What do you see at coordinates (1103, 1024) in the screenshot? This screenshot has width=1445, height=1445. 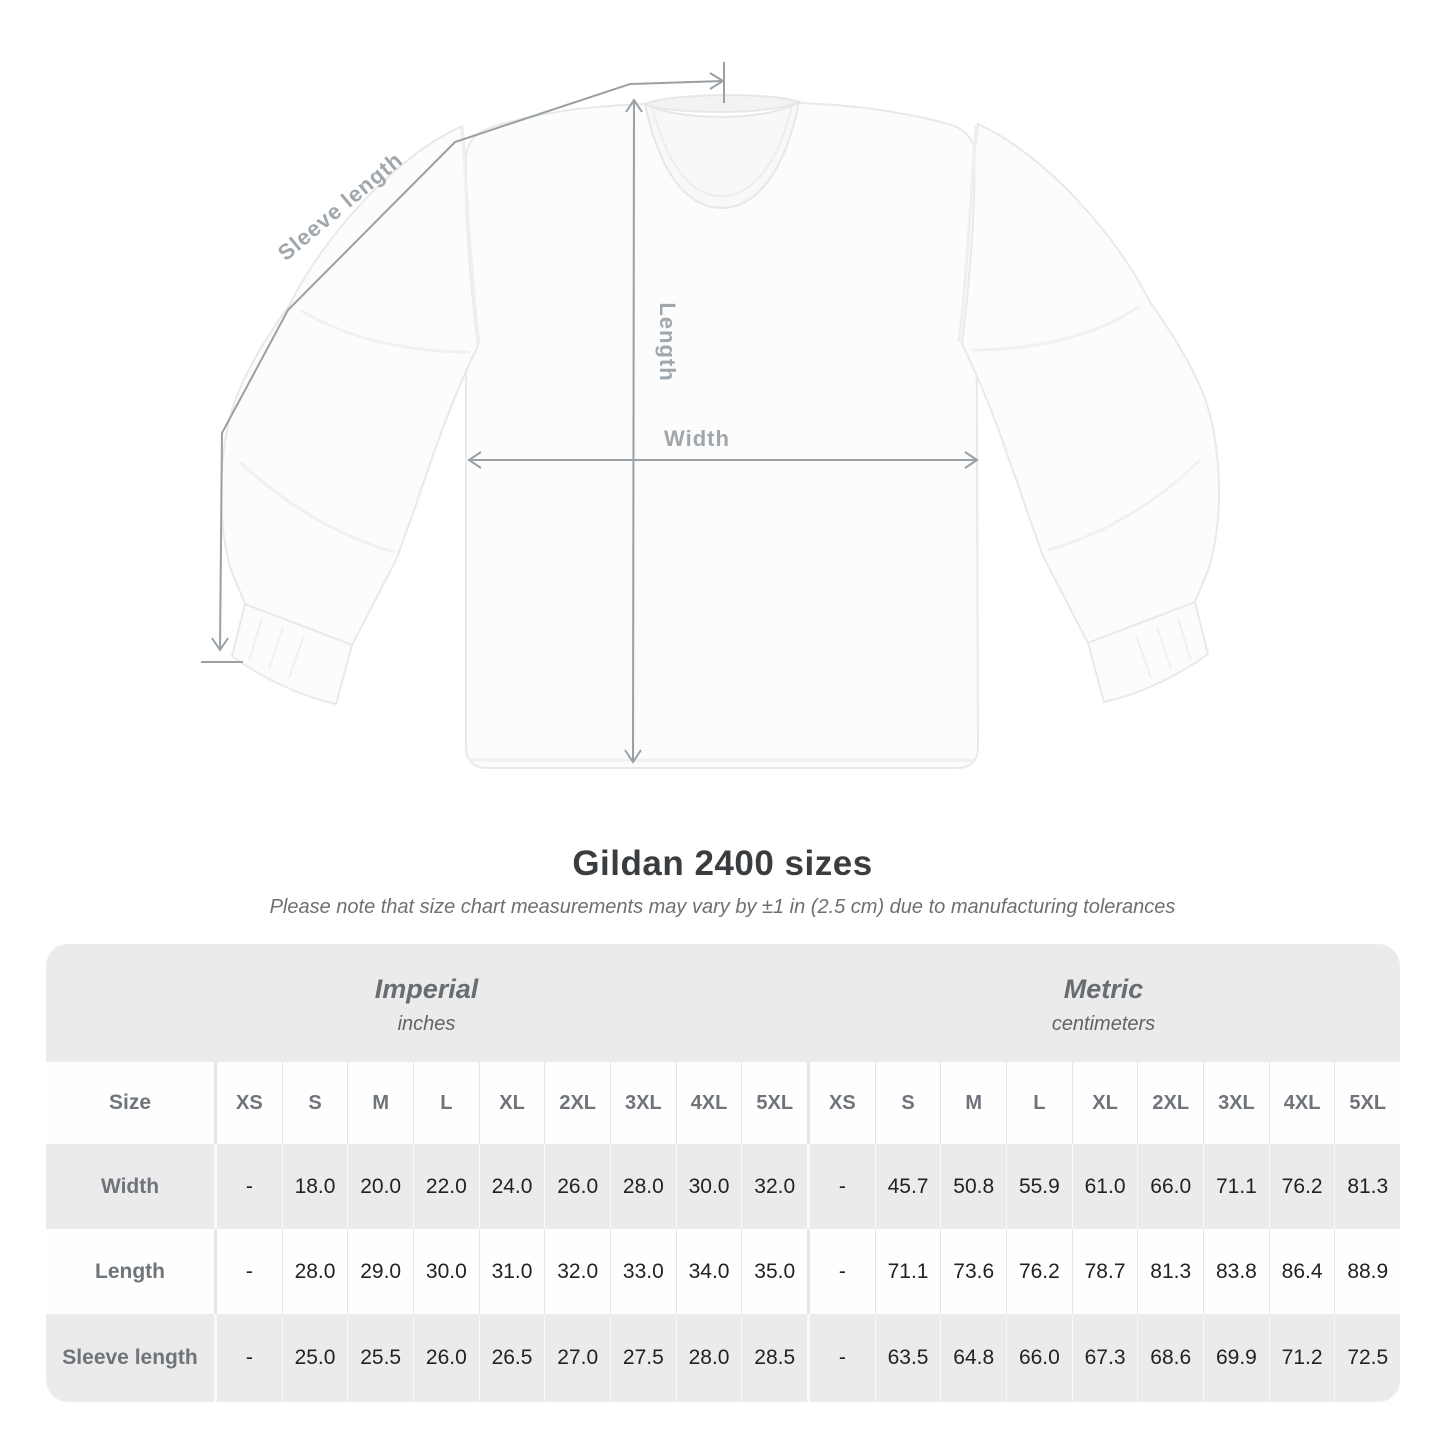 I see `metric-unit: centimeters` at bounding box center [1103, 1024].